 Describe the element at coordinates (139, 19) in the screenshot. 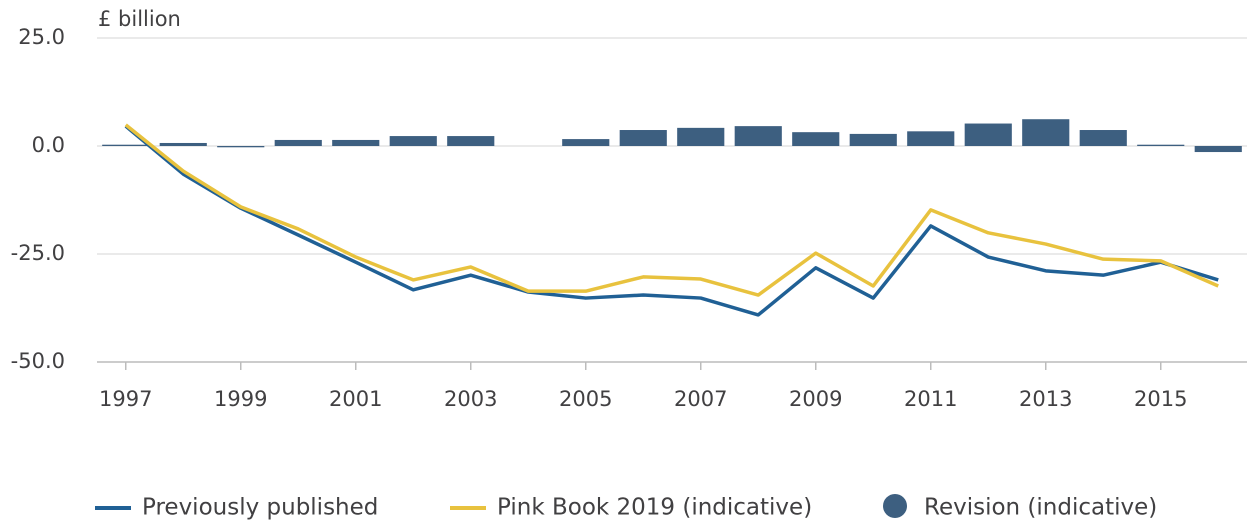

I see `y-axis-label: £ billion` at that location.